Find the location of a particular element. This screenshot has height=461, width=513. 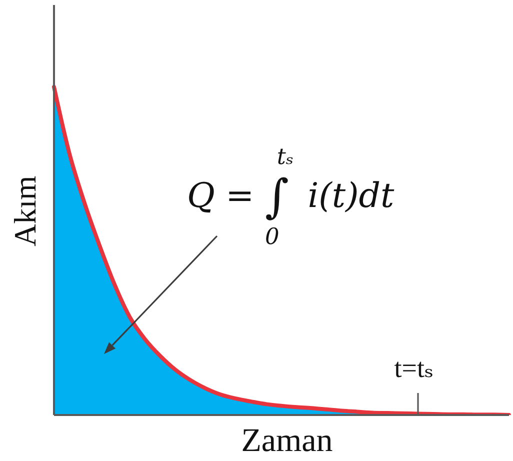

annotation: t=tₛ is located at coordinates (414, 368).